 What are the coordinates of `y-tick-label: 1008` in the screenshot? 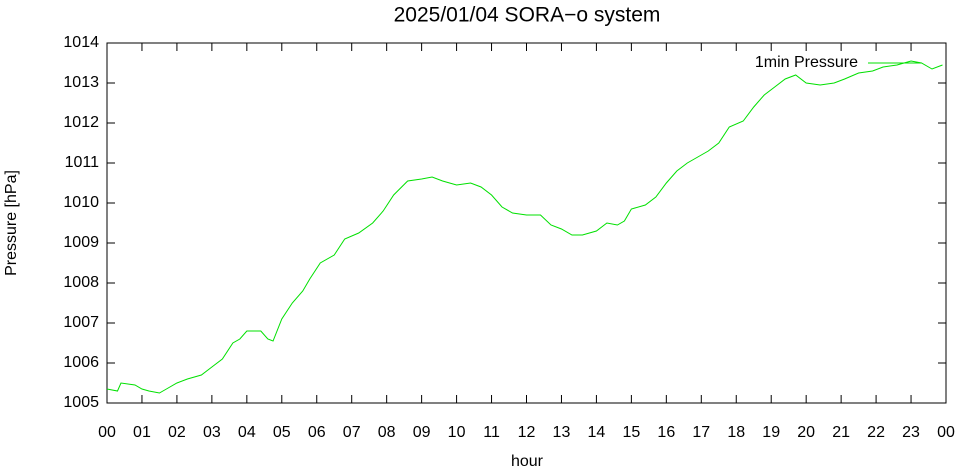 It's located at (81, 282).